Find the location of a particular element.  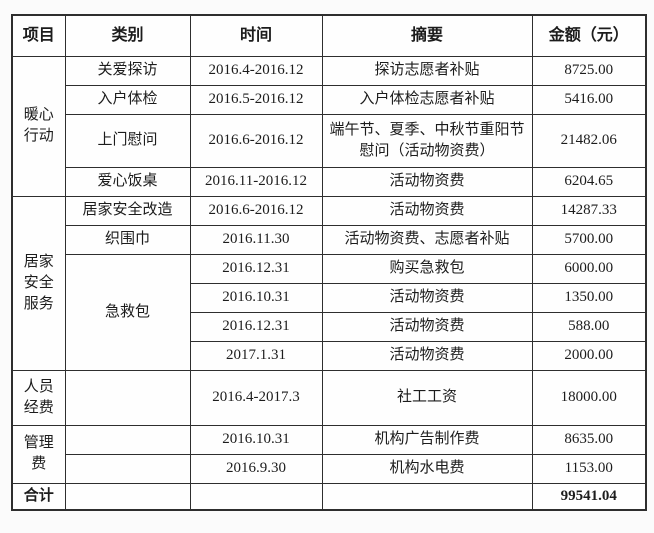

project-cell-warm-action: 暖心 行动 is located at coordinates (38, 126).